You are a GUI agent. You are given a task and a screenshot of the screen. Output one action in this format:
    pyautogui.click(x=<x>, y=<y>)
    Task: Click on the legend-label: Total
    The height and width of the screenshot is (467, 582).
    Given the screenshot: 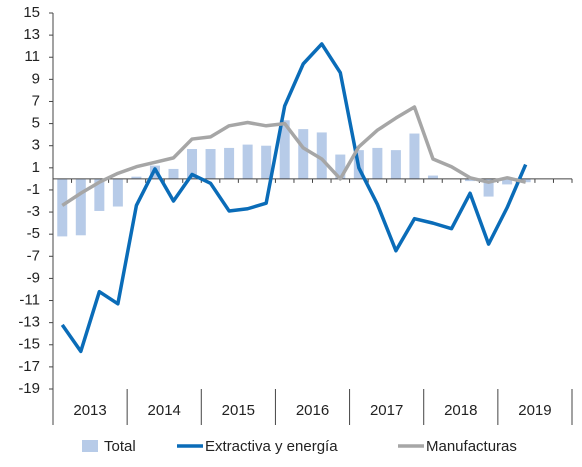 What is the action you would take?
    pyautogui.click(x=120, y=446)
    